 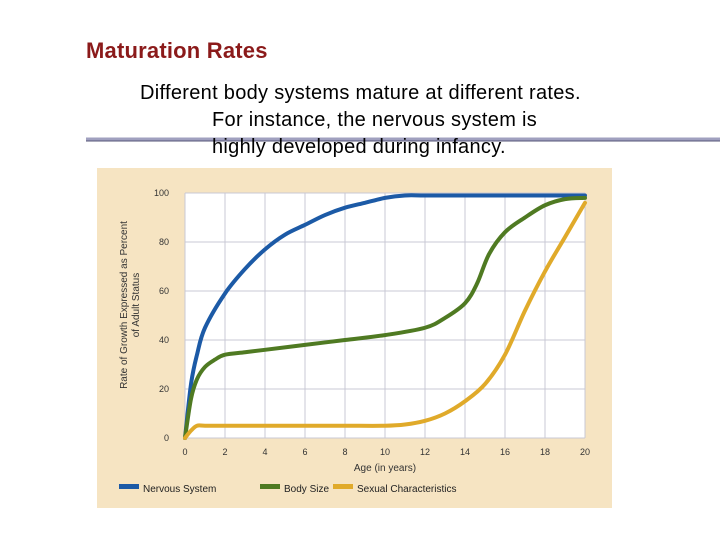 What do you see at coordinates (184, 452) in the screenshot?
I see `x-tick-label: 0` at bounding box center [184, 452].